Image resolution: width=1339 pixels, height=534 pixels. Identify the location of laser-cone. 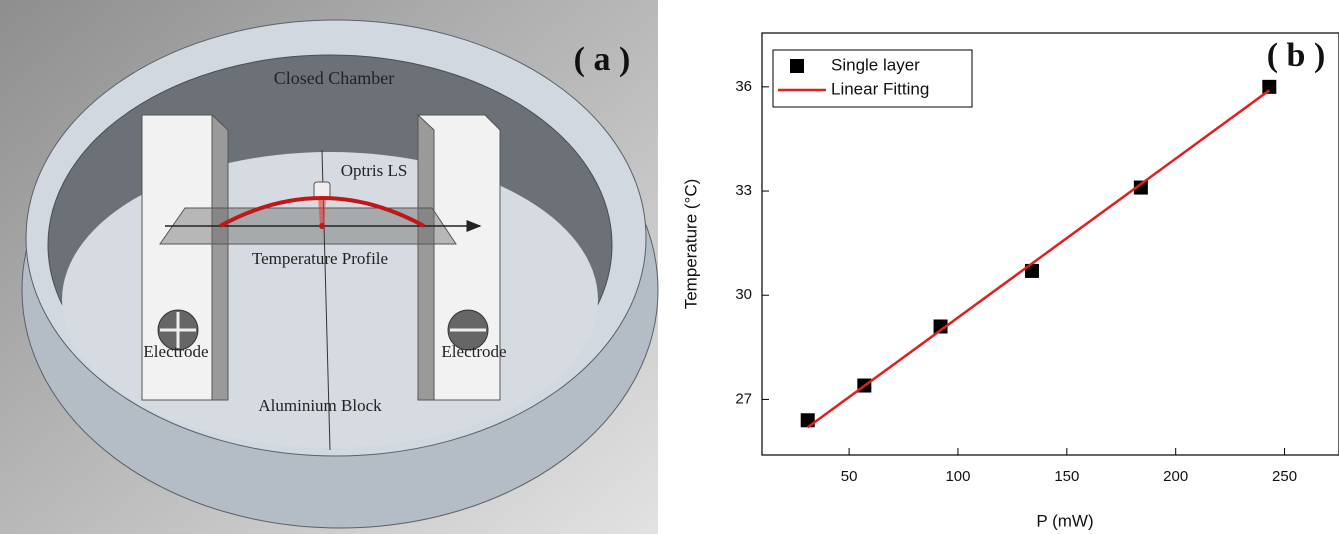
(322, 212).